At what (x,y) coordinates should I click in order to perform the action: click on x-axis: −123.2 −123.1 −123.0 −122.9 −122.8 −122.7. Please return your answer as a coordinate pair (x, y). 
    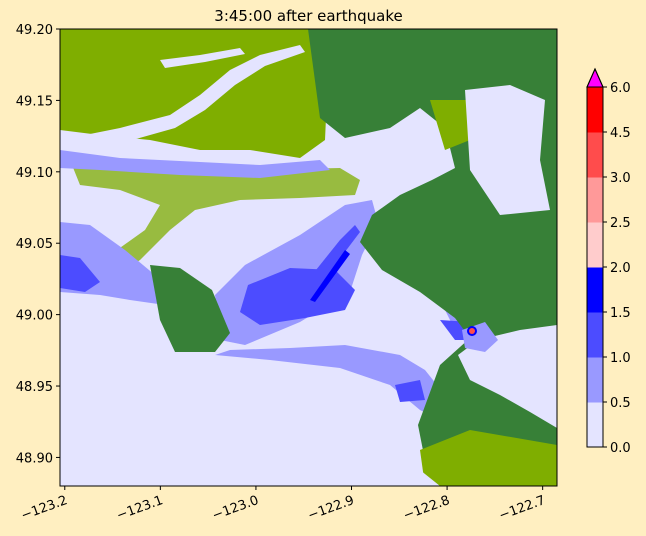
    Looking at the image, I should click on (283, 505).